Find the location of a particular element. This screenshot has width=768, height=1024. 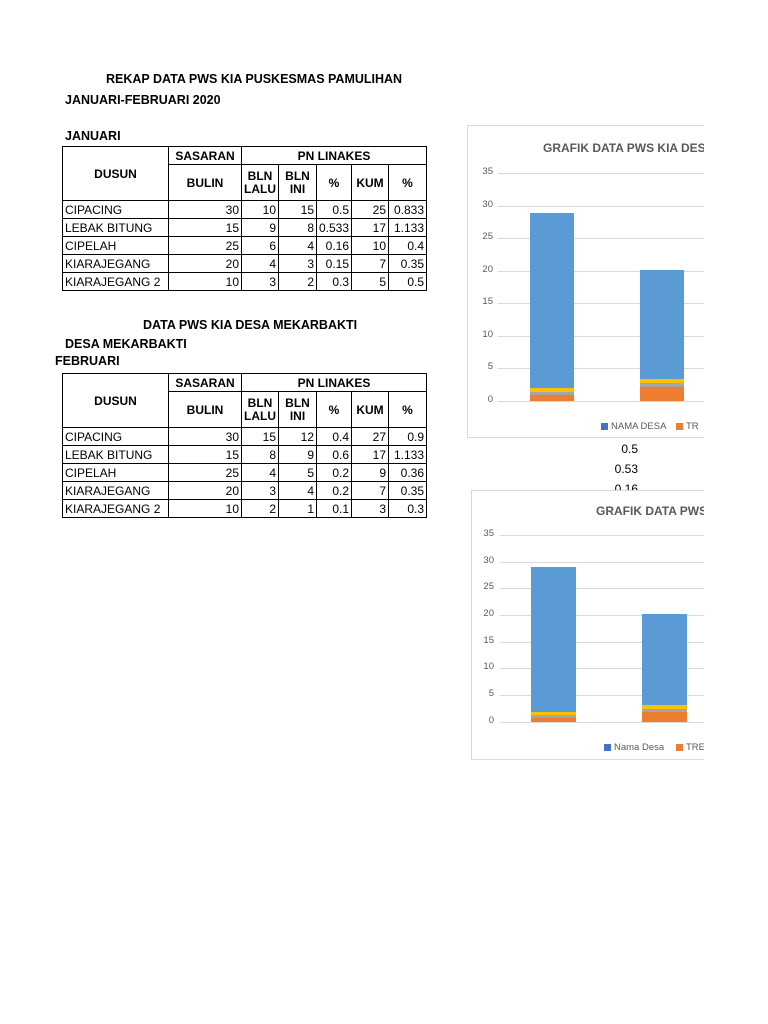

table-row: CIPACING 30 15 12 0.4 27 0.9 is located at coordinates (245, 436).